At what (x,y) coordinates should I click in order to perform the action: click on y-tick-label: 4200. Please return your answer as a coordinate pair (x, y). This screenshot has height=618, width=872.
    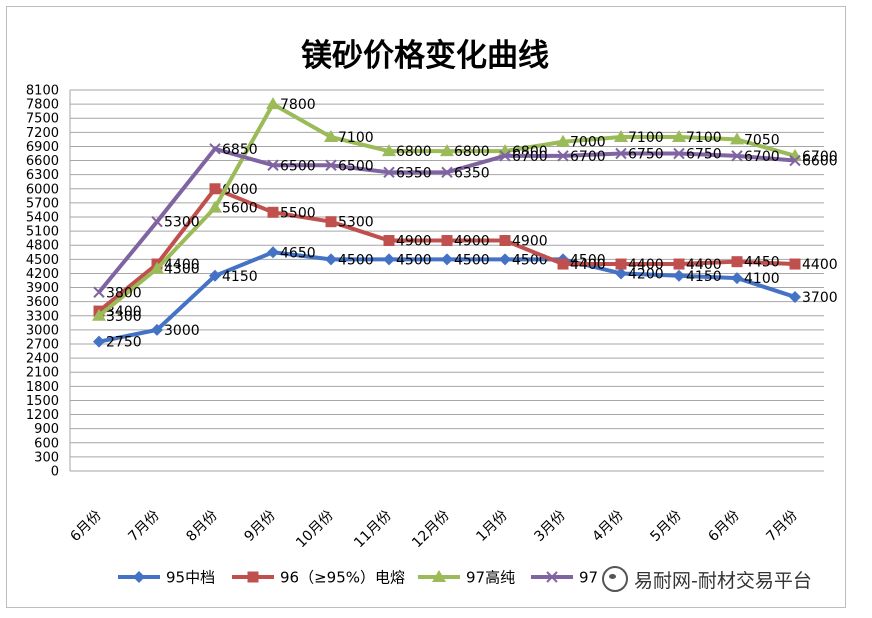
    Looking at the image, I should click on (42, 274).